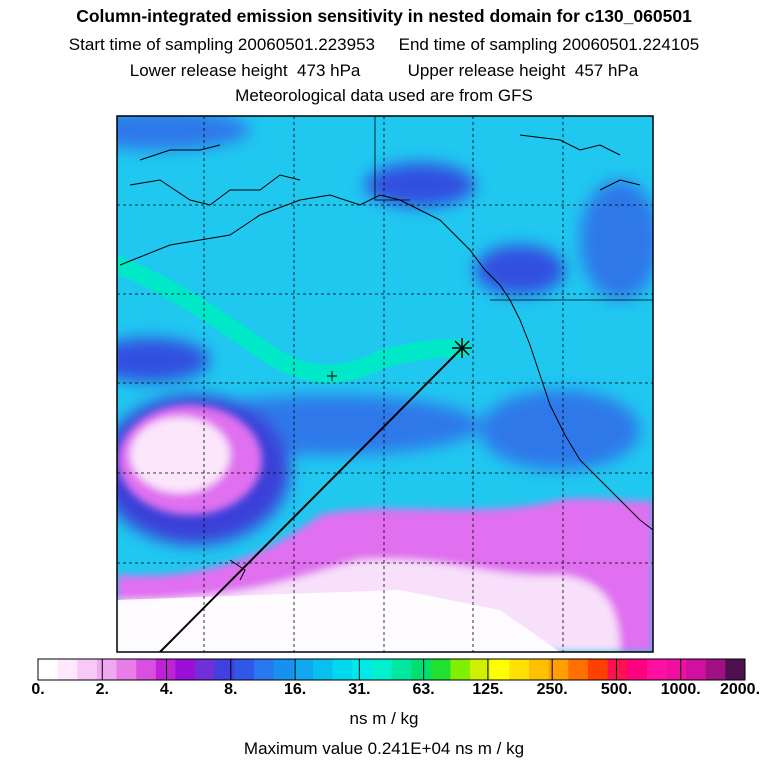  I want to click on plume, so click(294, 315).